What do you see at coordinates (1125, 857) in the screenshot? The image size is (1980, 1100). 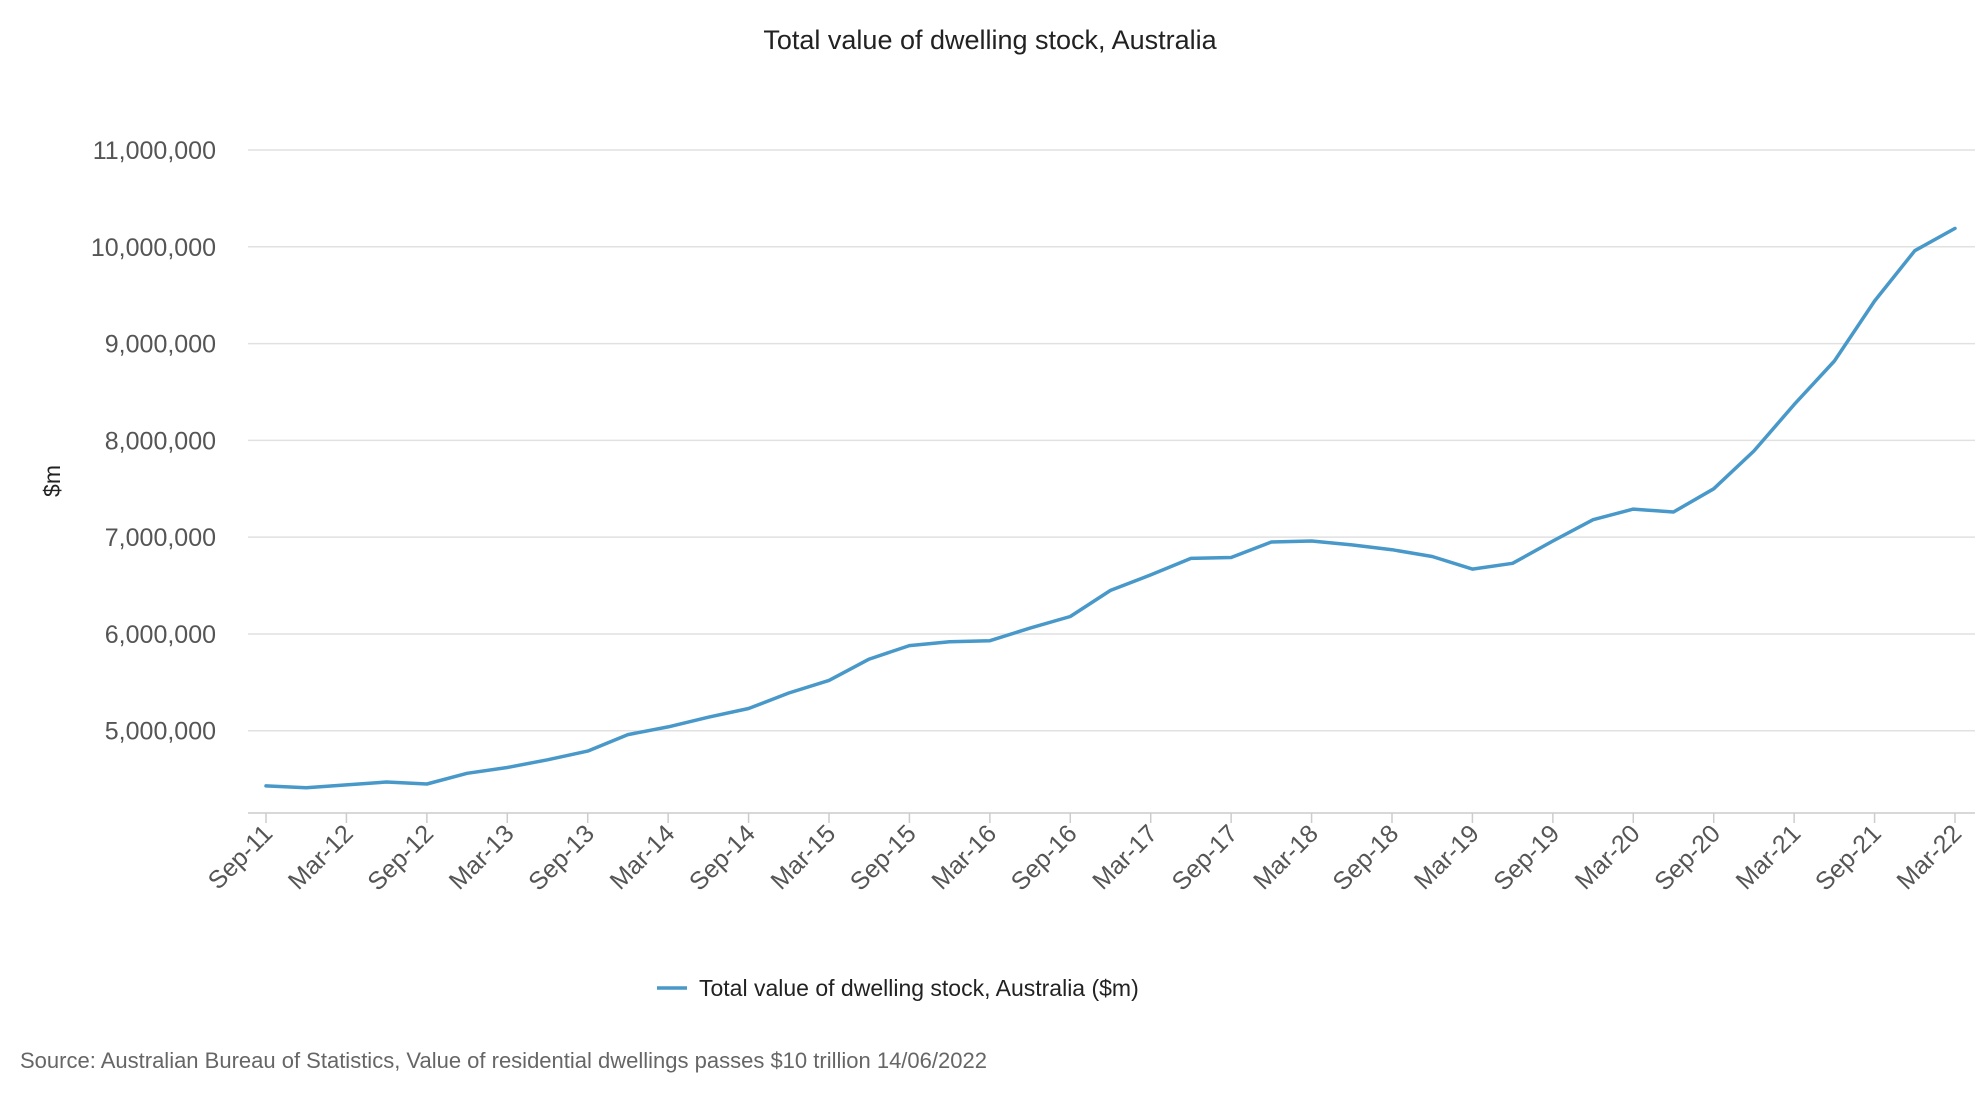 I see `x-tick-label: Mar-17` at bounding box center [1125, 857].